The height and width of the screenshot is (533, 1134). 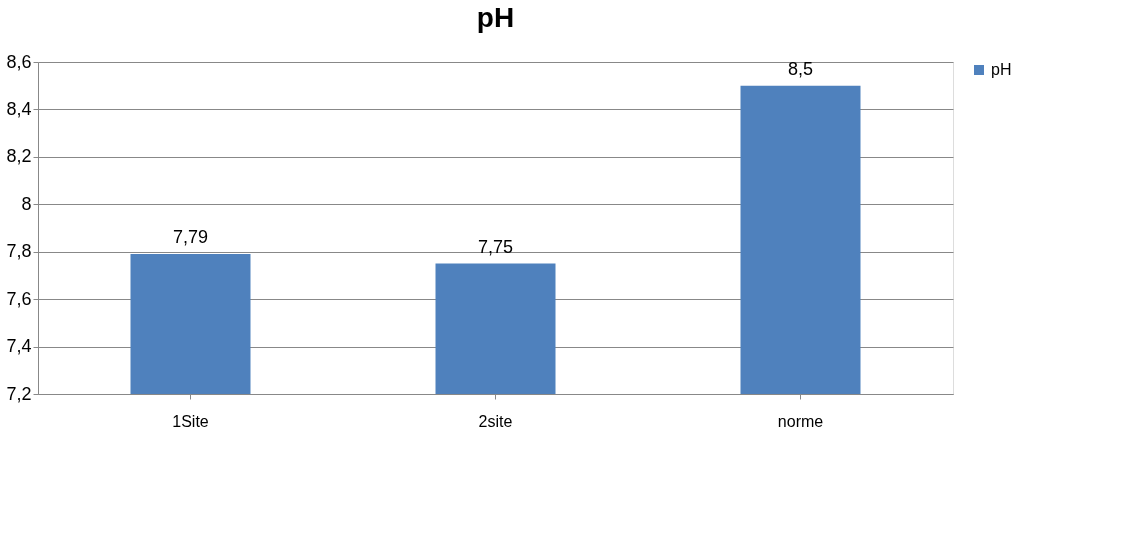 I want to click on y-tick-label: 8, so click(x=26, y=203).